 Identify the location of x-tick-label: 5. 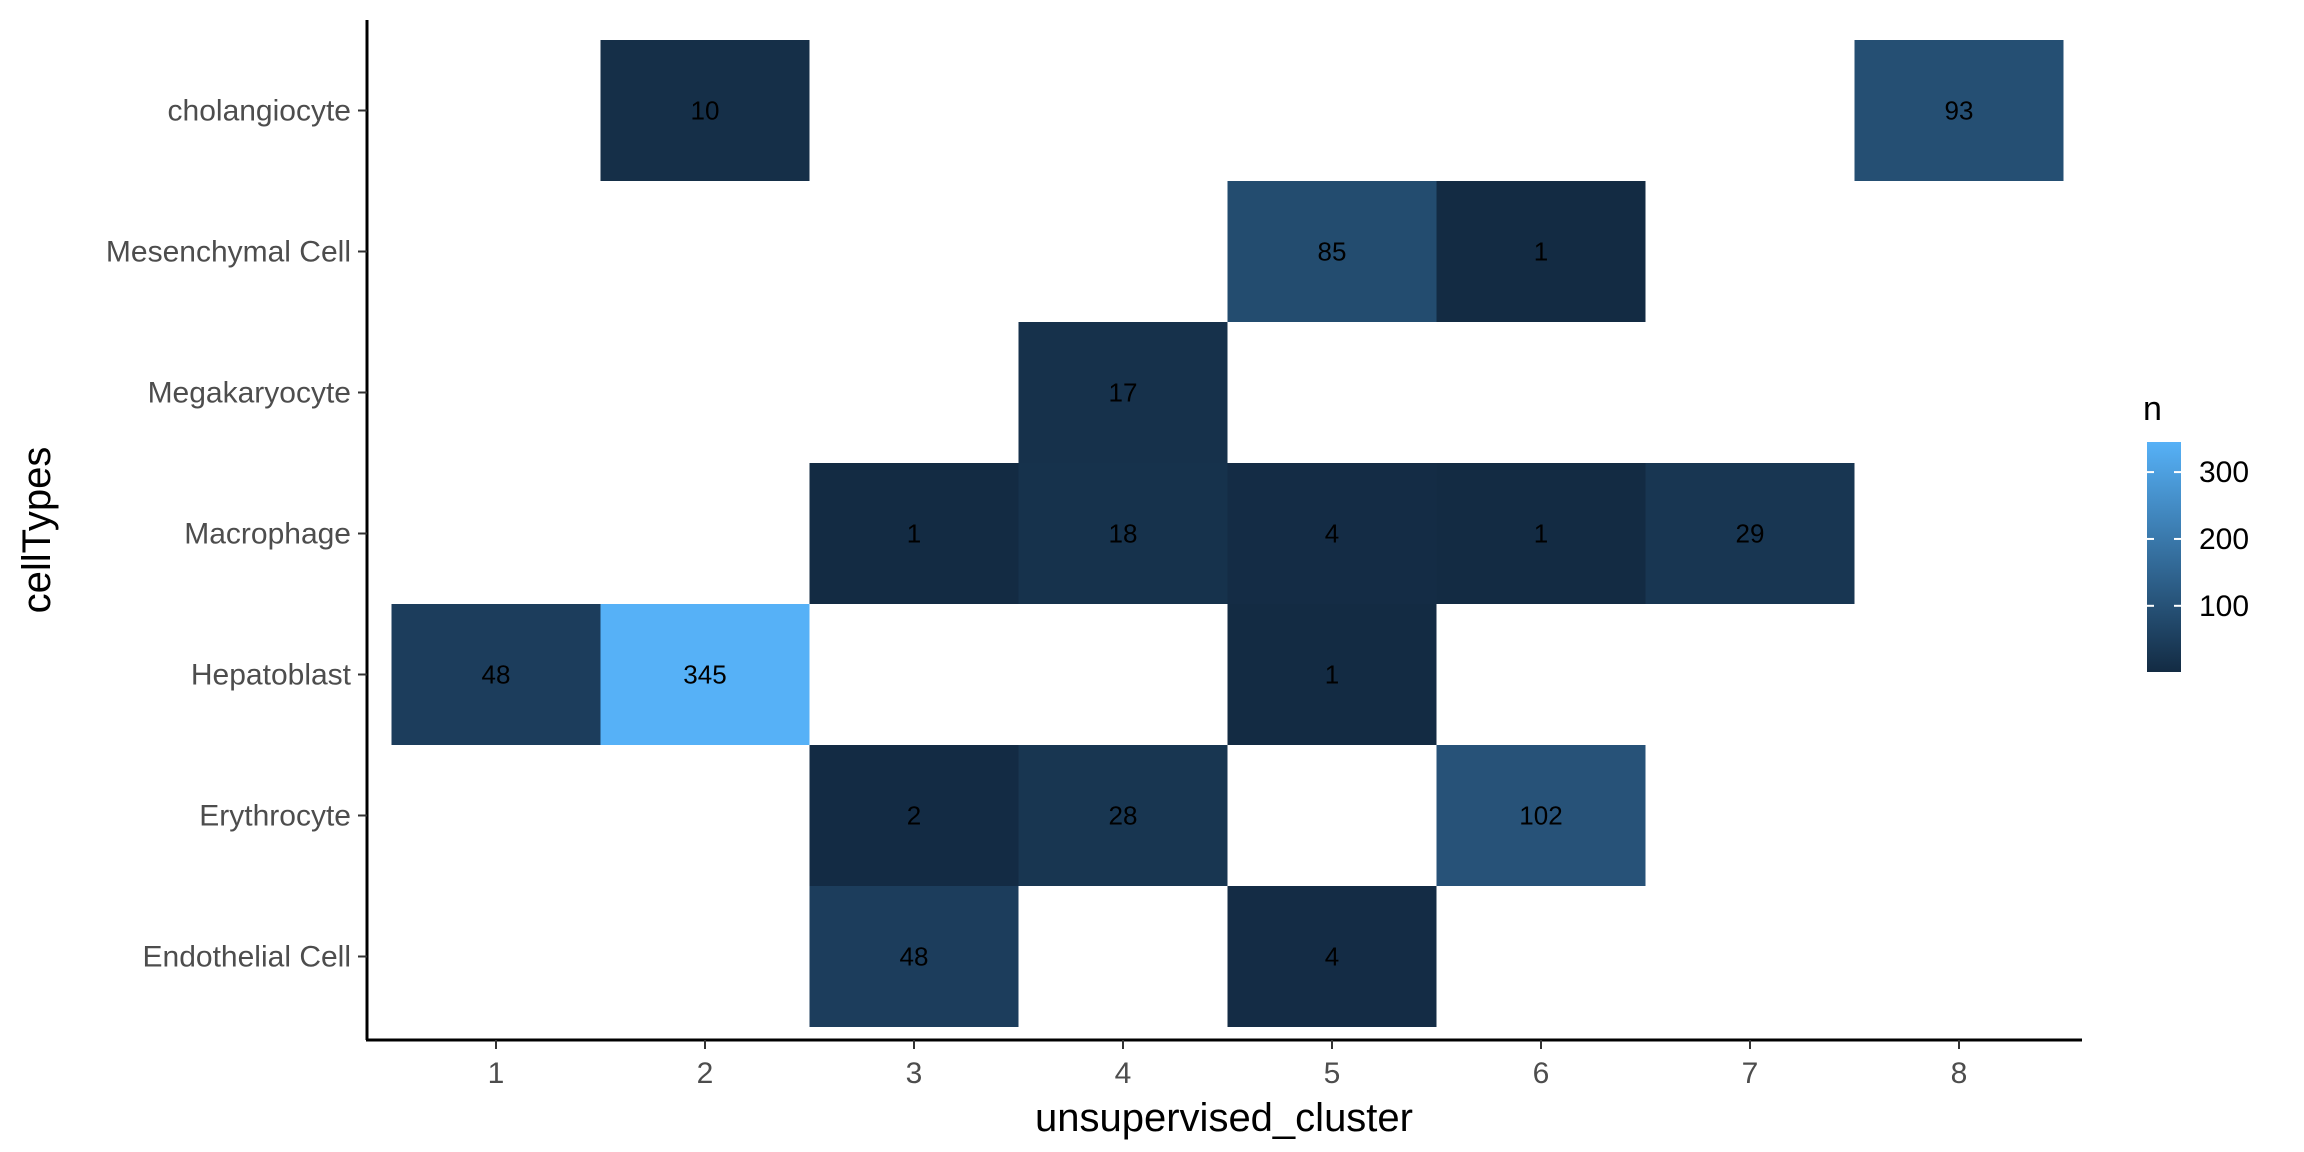
(1332, 1073).